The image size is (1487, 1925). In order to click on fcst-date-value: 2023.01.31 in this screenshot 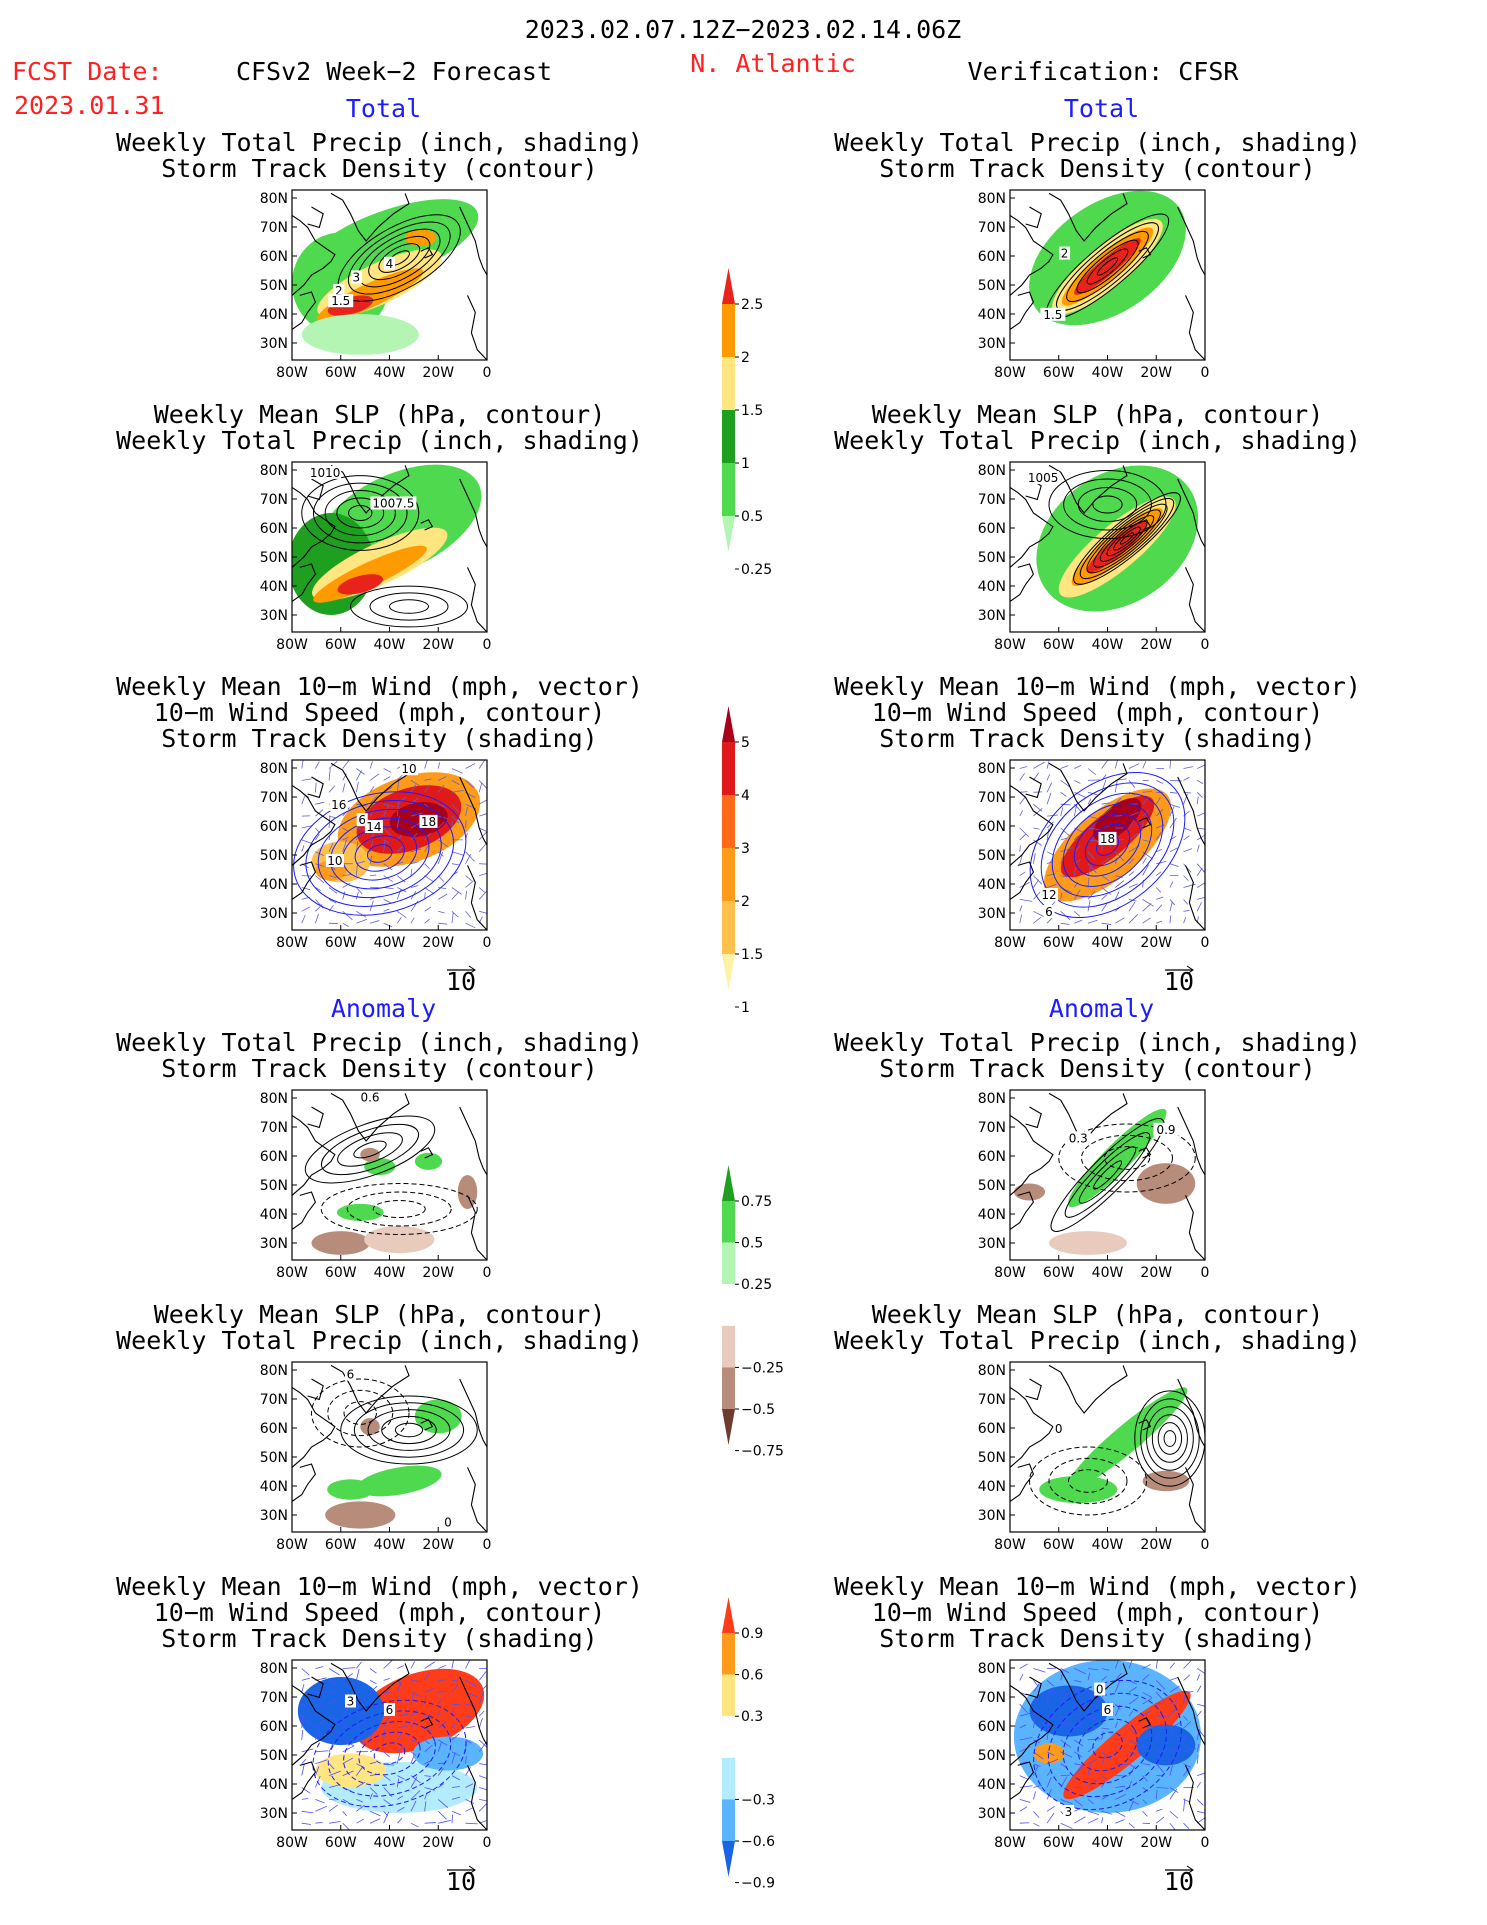, I will do `click(89, 105)`.